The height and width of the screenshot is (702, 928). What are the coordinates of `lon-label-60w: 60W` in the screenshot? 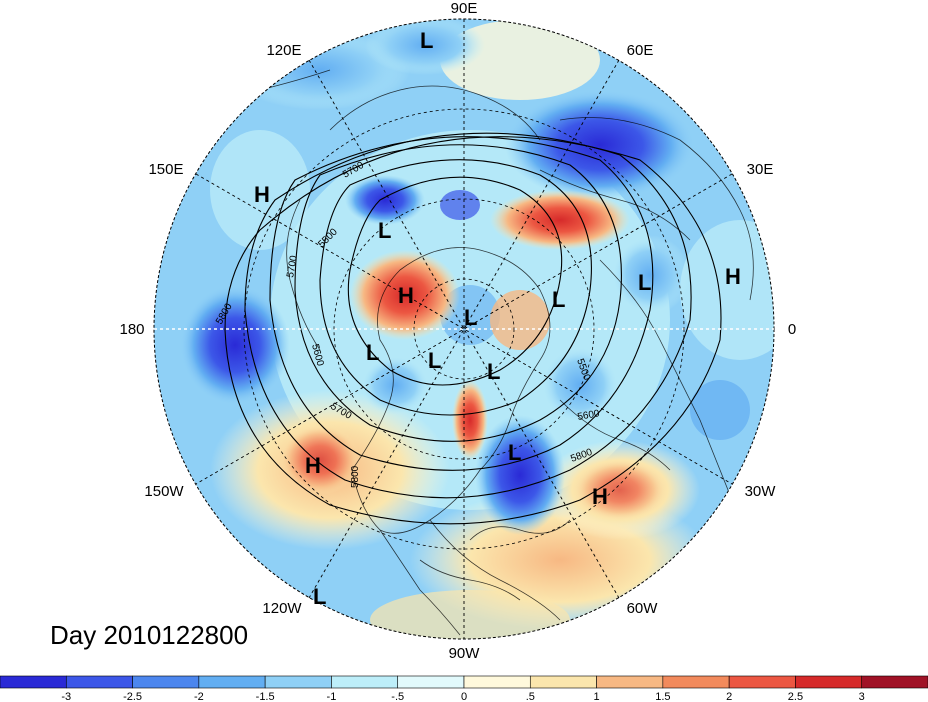 It's located at (643, 608).